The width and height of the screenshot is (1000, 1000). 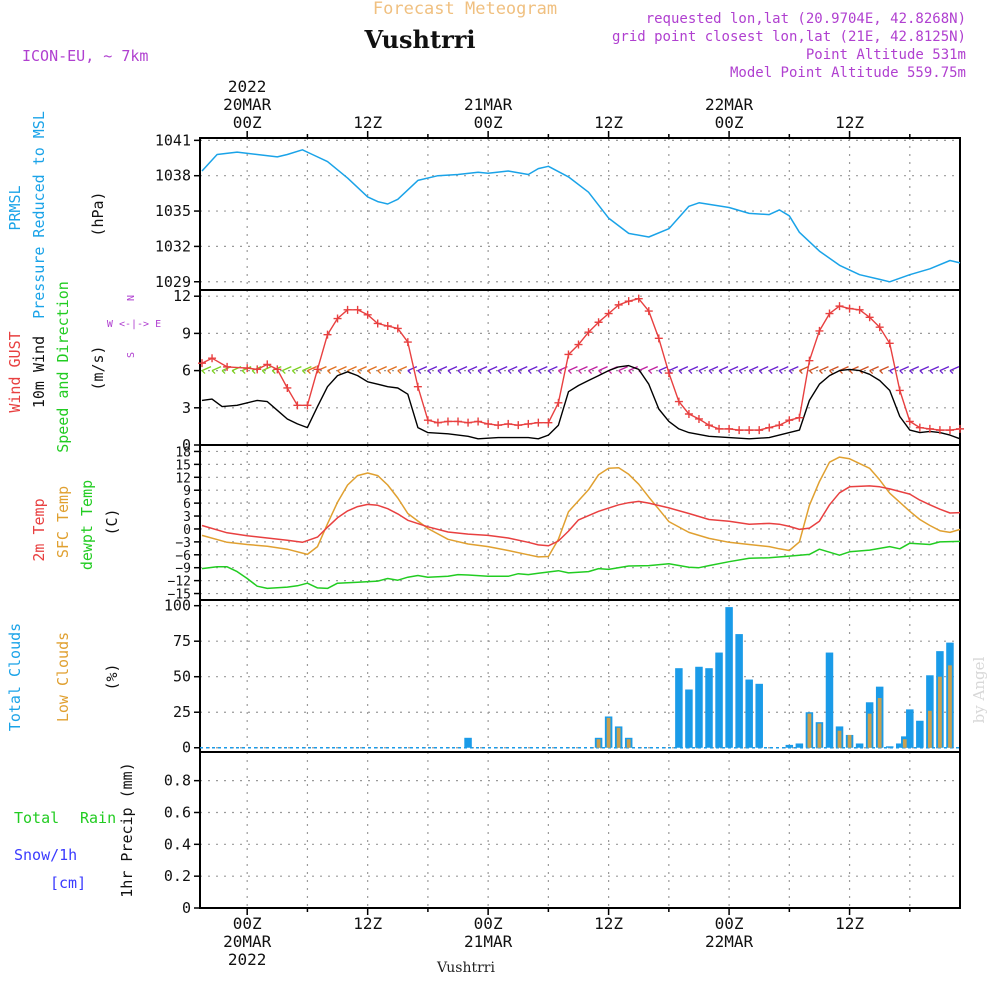 I want to click on temp-label-sfc: SFC Temp, so click(x=63, y=522).